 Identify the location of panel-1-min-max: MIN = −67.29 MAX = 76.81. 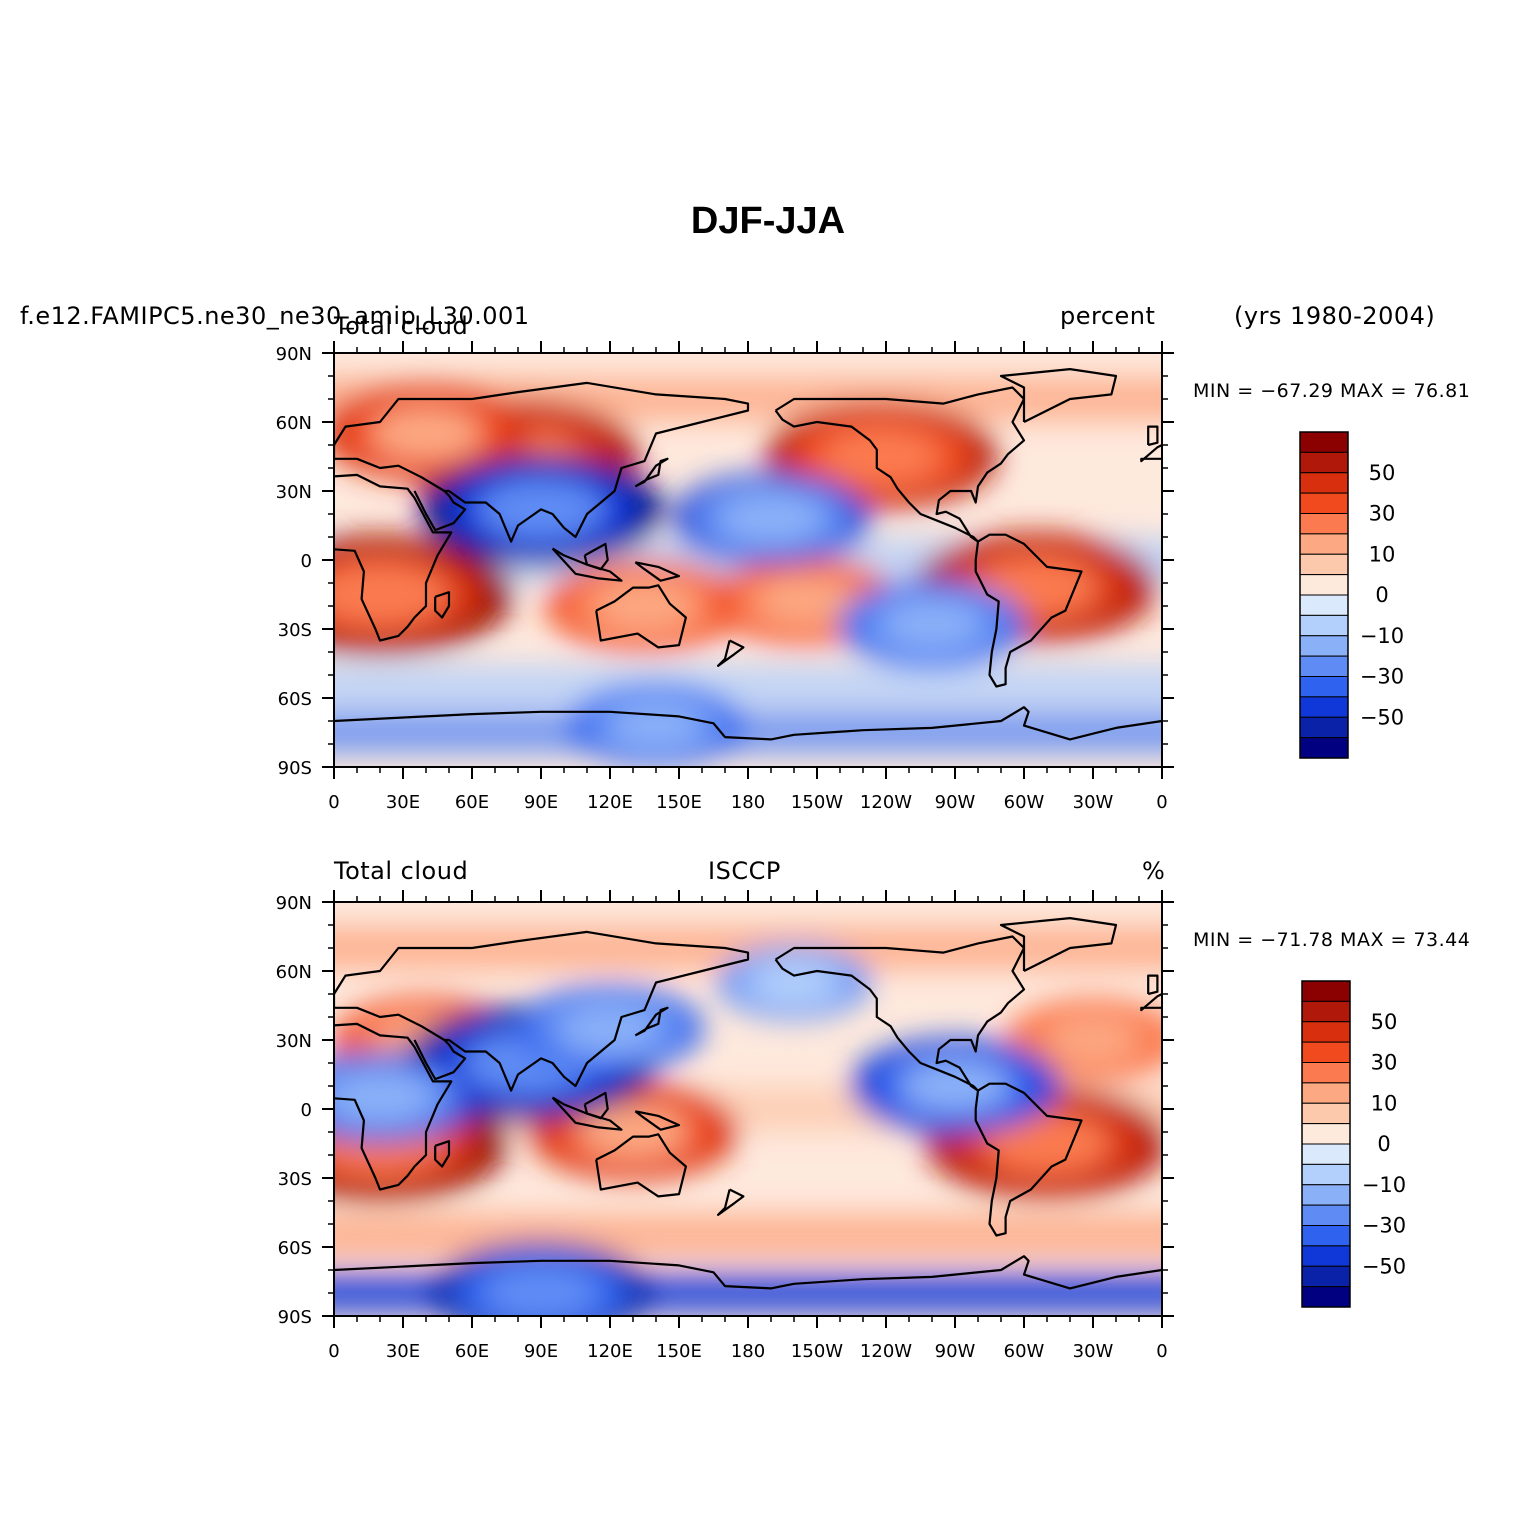
(1332, 391).